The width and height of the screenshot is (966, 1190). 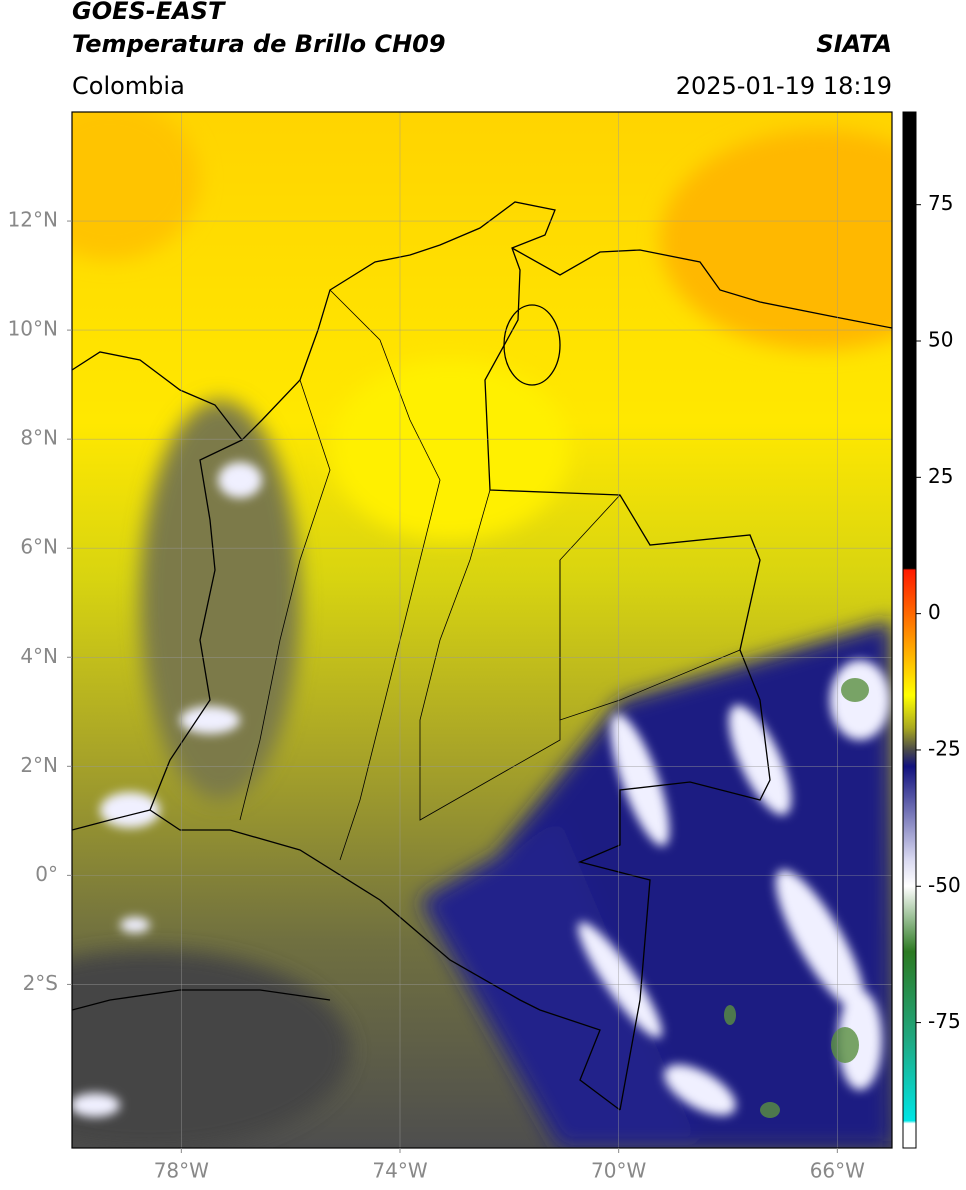 I want to click on y-tick-label: 0°, so click(x=46, y=874).